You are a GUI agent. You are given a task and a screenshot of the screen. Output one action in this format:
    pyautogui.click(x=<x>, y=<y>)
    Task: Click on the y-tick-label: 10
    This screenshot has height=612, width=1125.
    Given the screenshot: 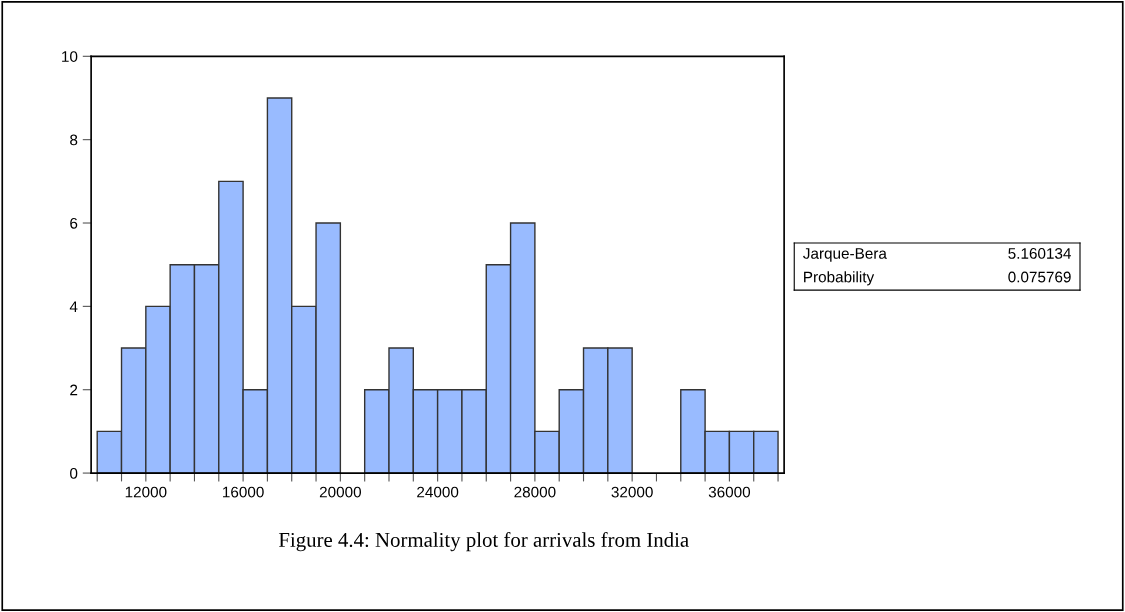 What is the action you would take?
    pyautogui.click(x=70, y=56)
    